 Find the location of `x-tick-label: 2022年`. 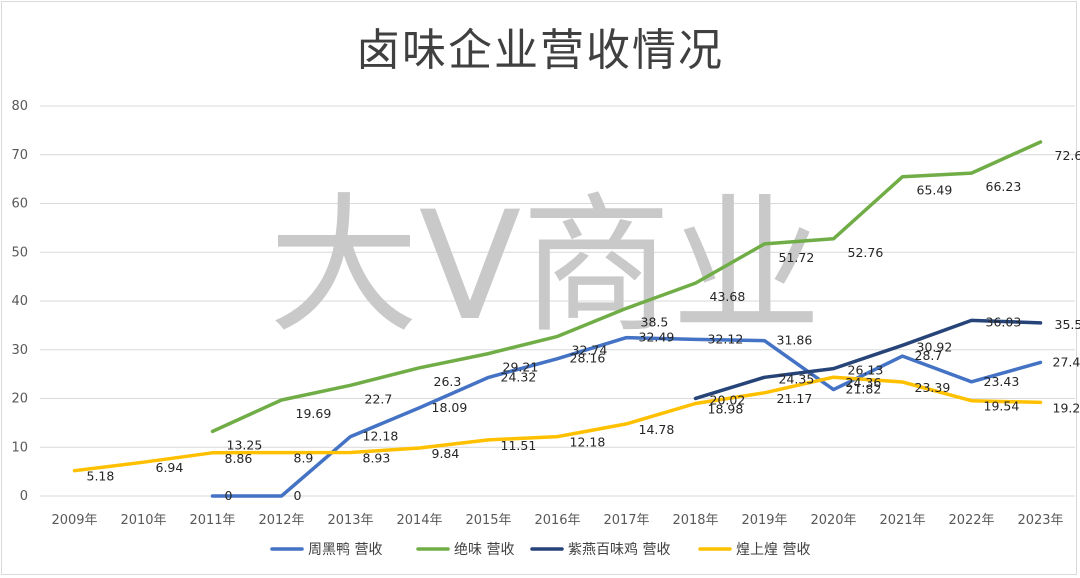

x-tick-label: 2022年 is located at coordinates (971, 520).